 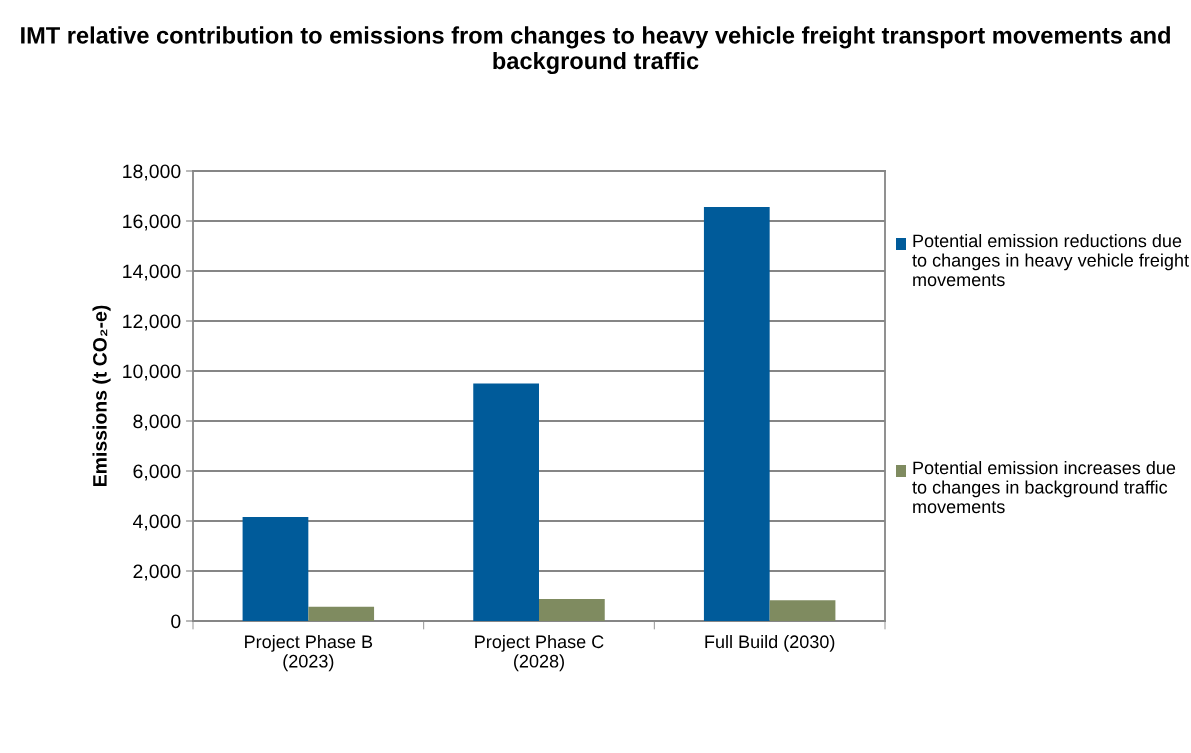 I want to click on chart-title: IMT relative contribution to emissions from changes to heavy vehicle freight transport movements and background traffic, so click(x=595, y=50).